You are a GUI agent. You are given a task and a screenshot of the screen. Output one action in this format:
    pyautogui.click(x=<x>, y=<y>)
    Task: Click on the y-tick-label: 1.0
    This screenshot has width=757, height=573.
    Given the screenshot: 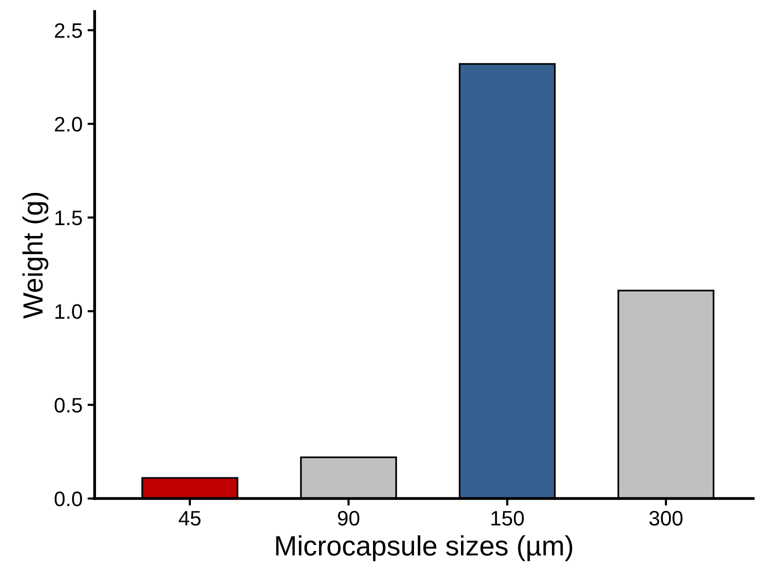 What is the action you would take?
    pyautogui.click(x=68, y=311)
    